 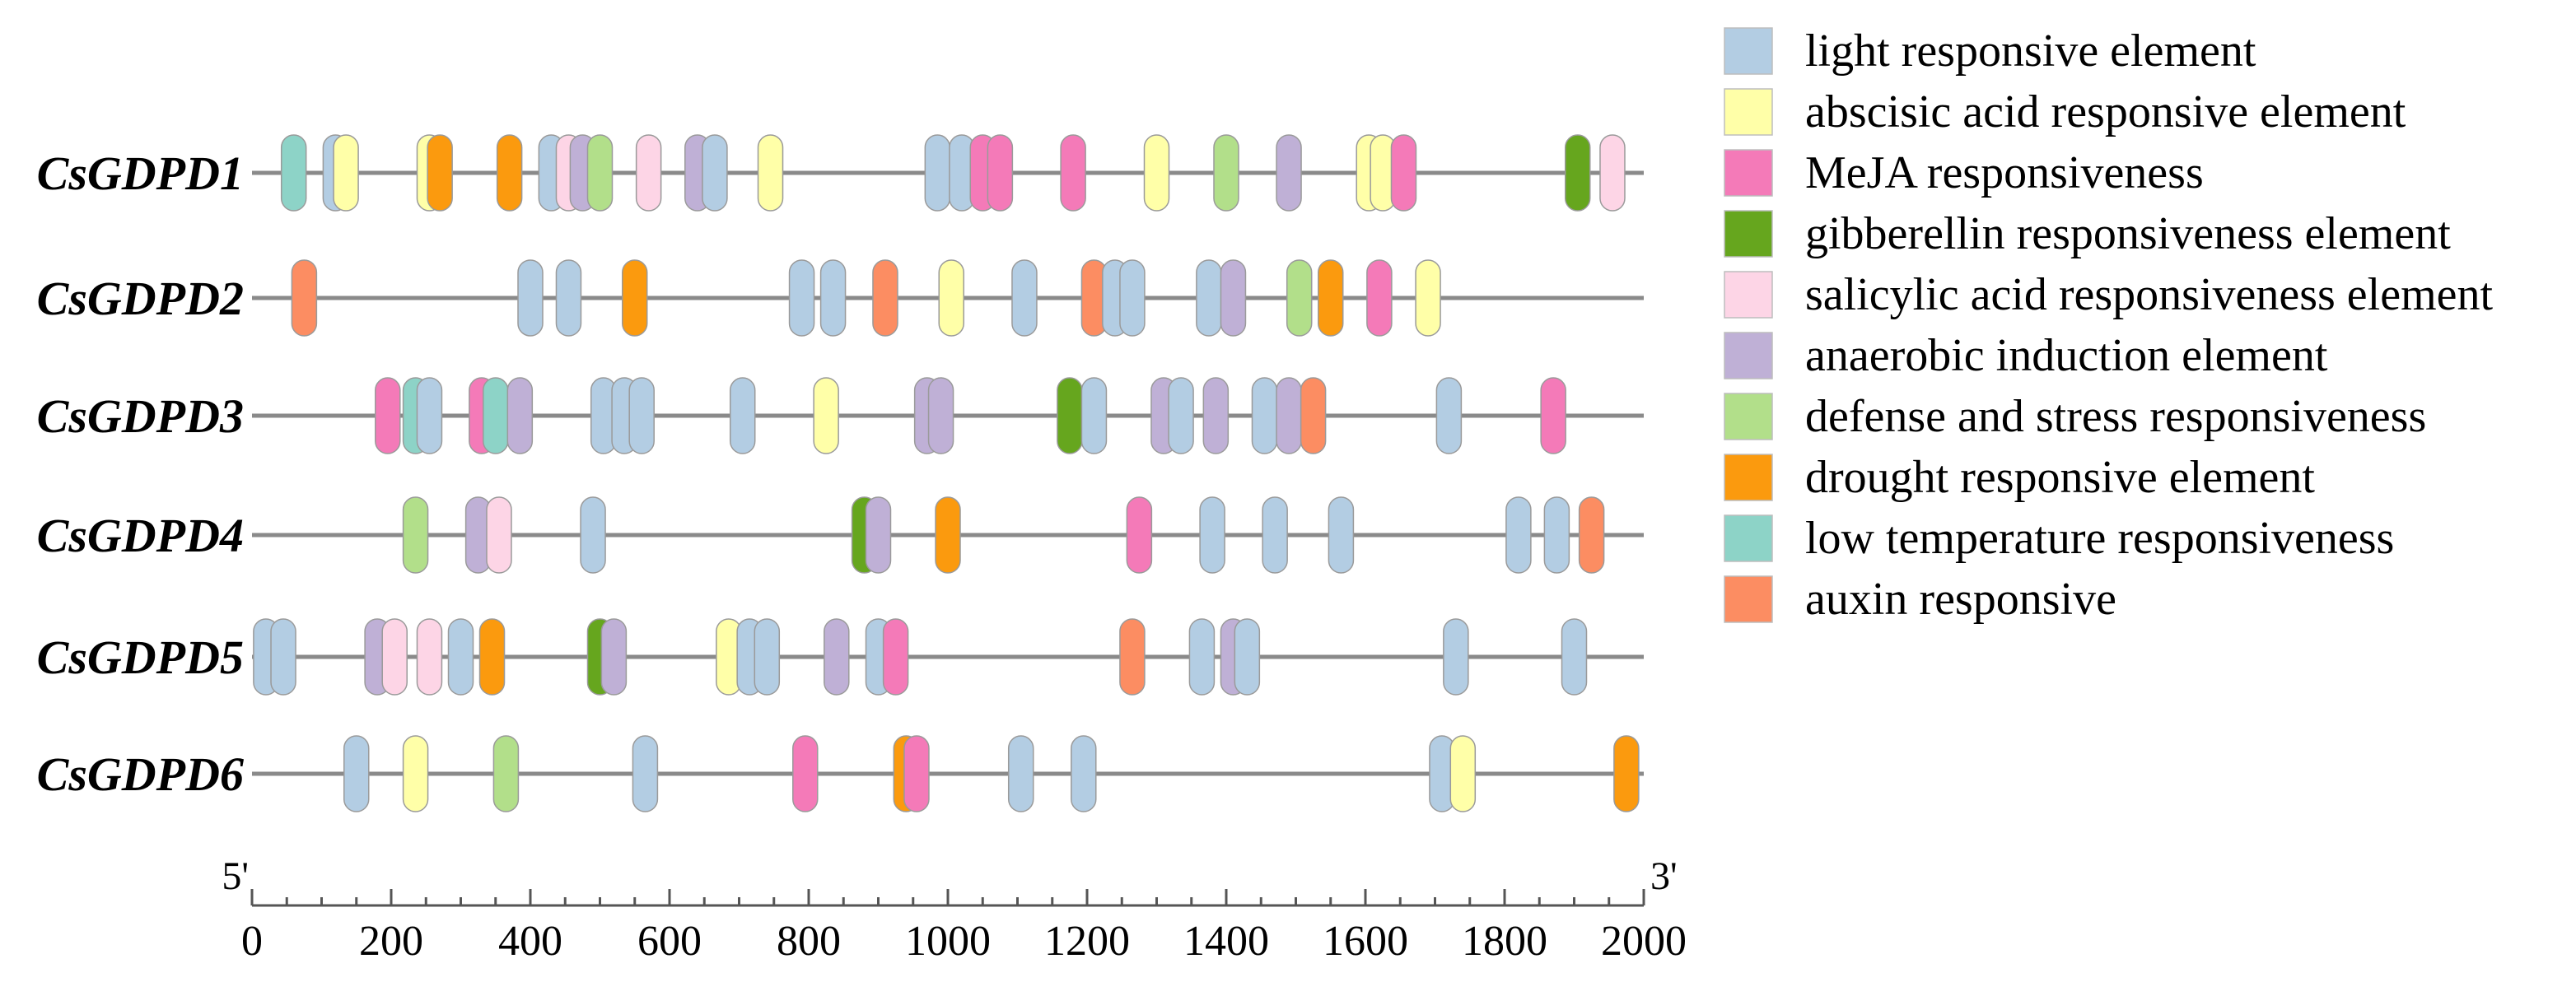 What do you see at coordinates (2060, 478) in the screenshot?
I see `legend-label: drought responsive element` at bounding box center [2060, 478].